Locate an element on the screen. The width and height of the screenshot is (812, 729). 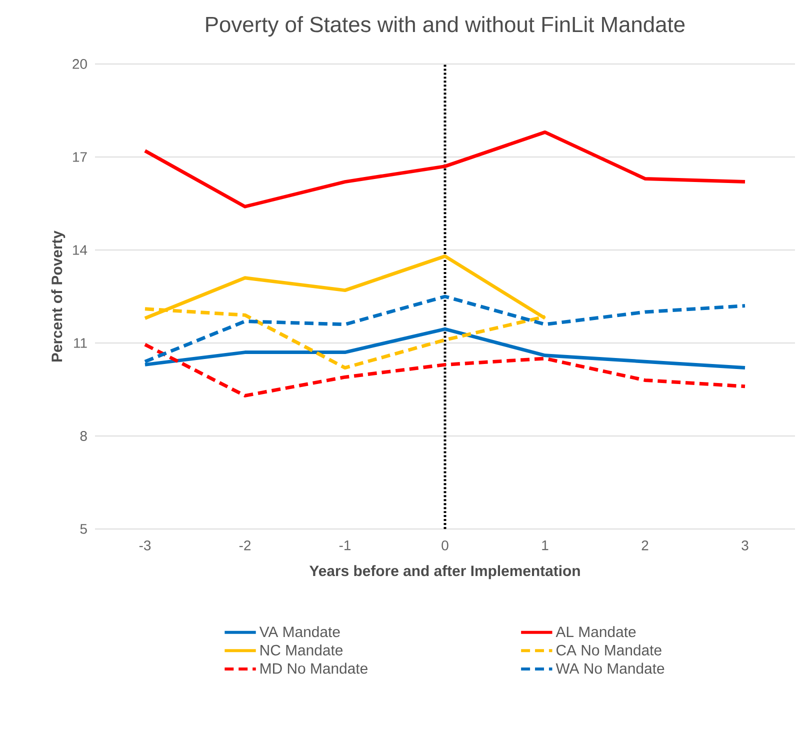
y-tick-label: 11 is located at coordinates (80, 343).